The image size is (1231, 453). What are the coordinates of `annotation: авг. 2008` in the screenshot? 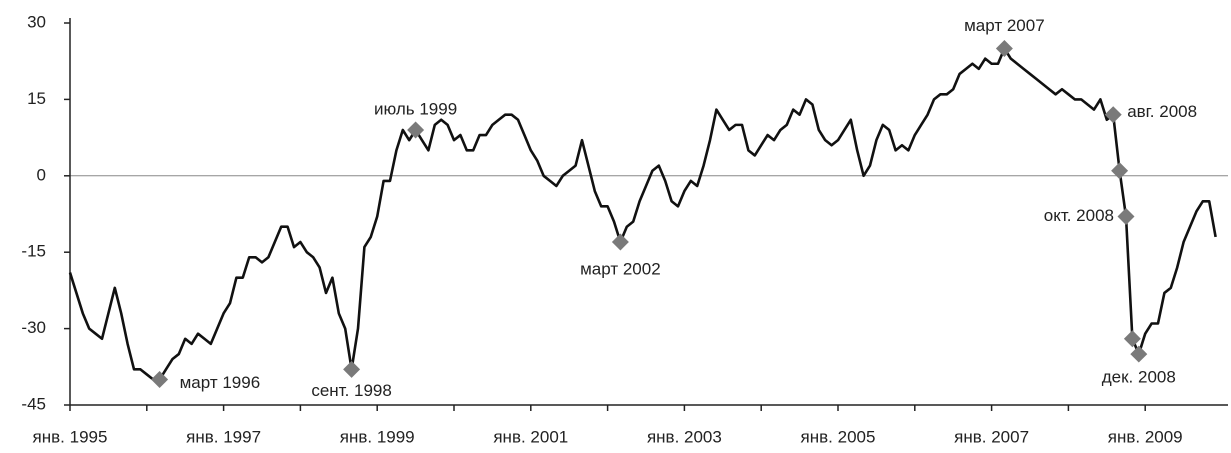 It's located at (1162, 111).